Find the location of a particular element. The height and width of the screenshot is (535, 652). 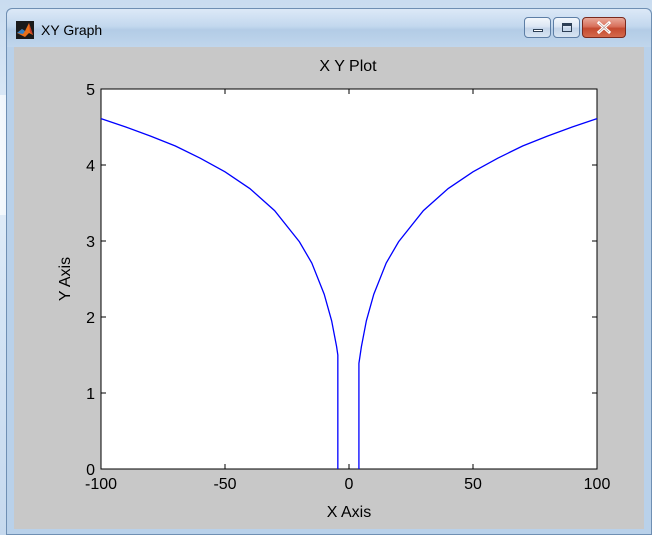

minimize-icon is located at coordinates (538, 30).